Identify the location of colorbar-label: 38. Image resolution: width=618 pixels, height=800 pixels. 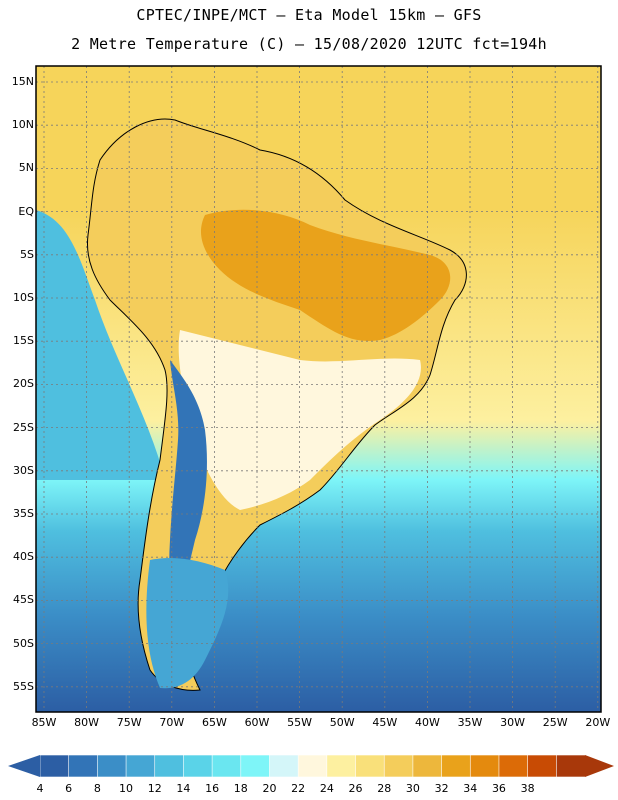
(527, 788).